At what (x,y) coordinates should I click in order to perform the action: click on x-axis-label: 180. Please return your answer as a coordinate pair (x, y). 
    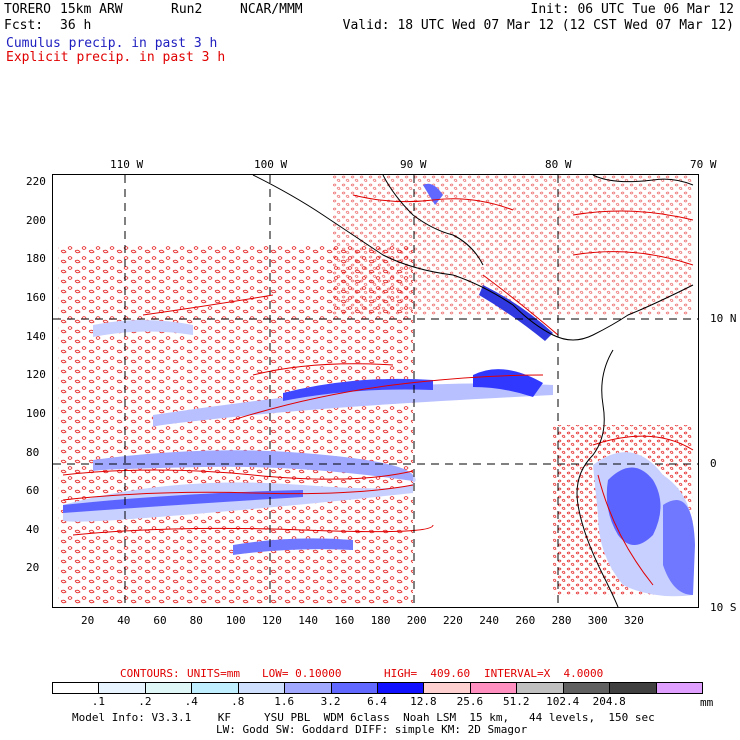
    Looking at the image, I should click on (380, 620).